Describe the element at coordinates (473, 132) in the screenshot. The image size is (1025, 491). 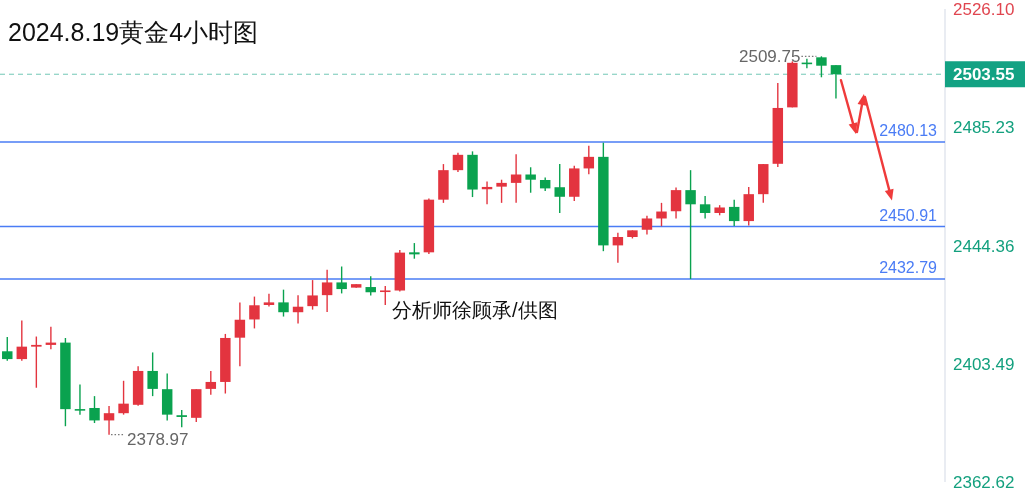
I see `ref-line: 2480.13` at that location.